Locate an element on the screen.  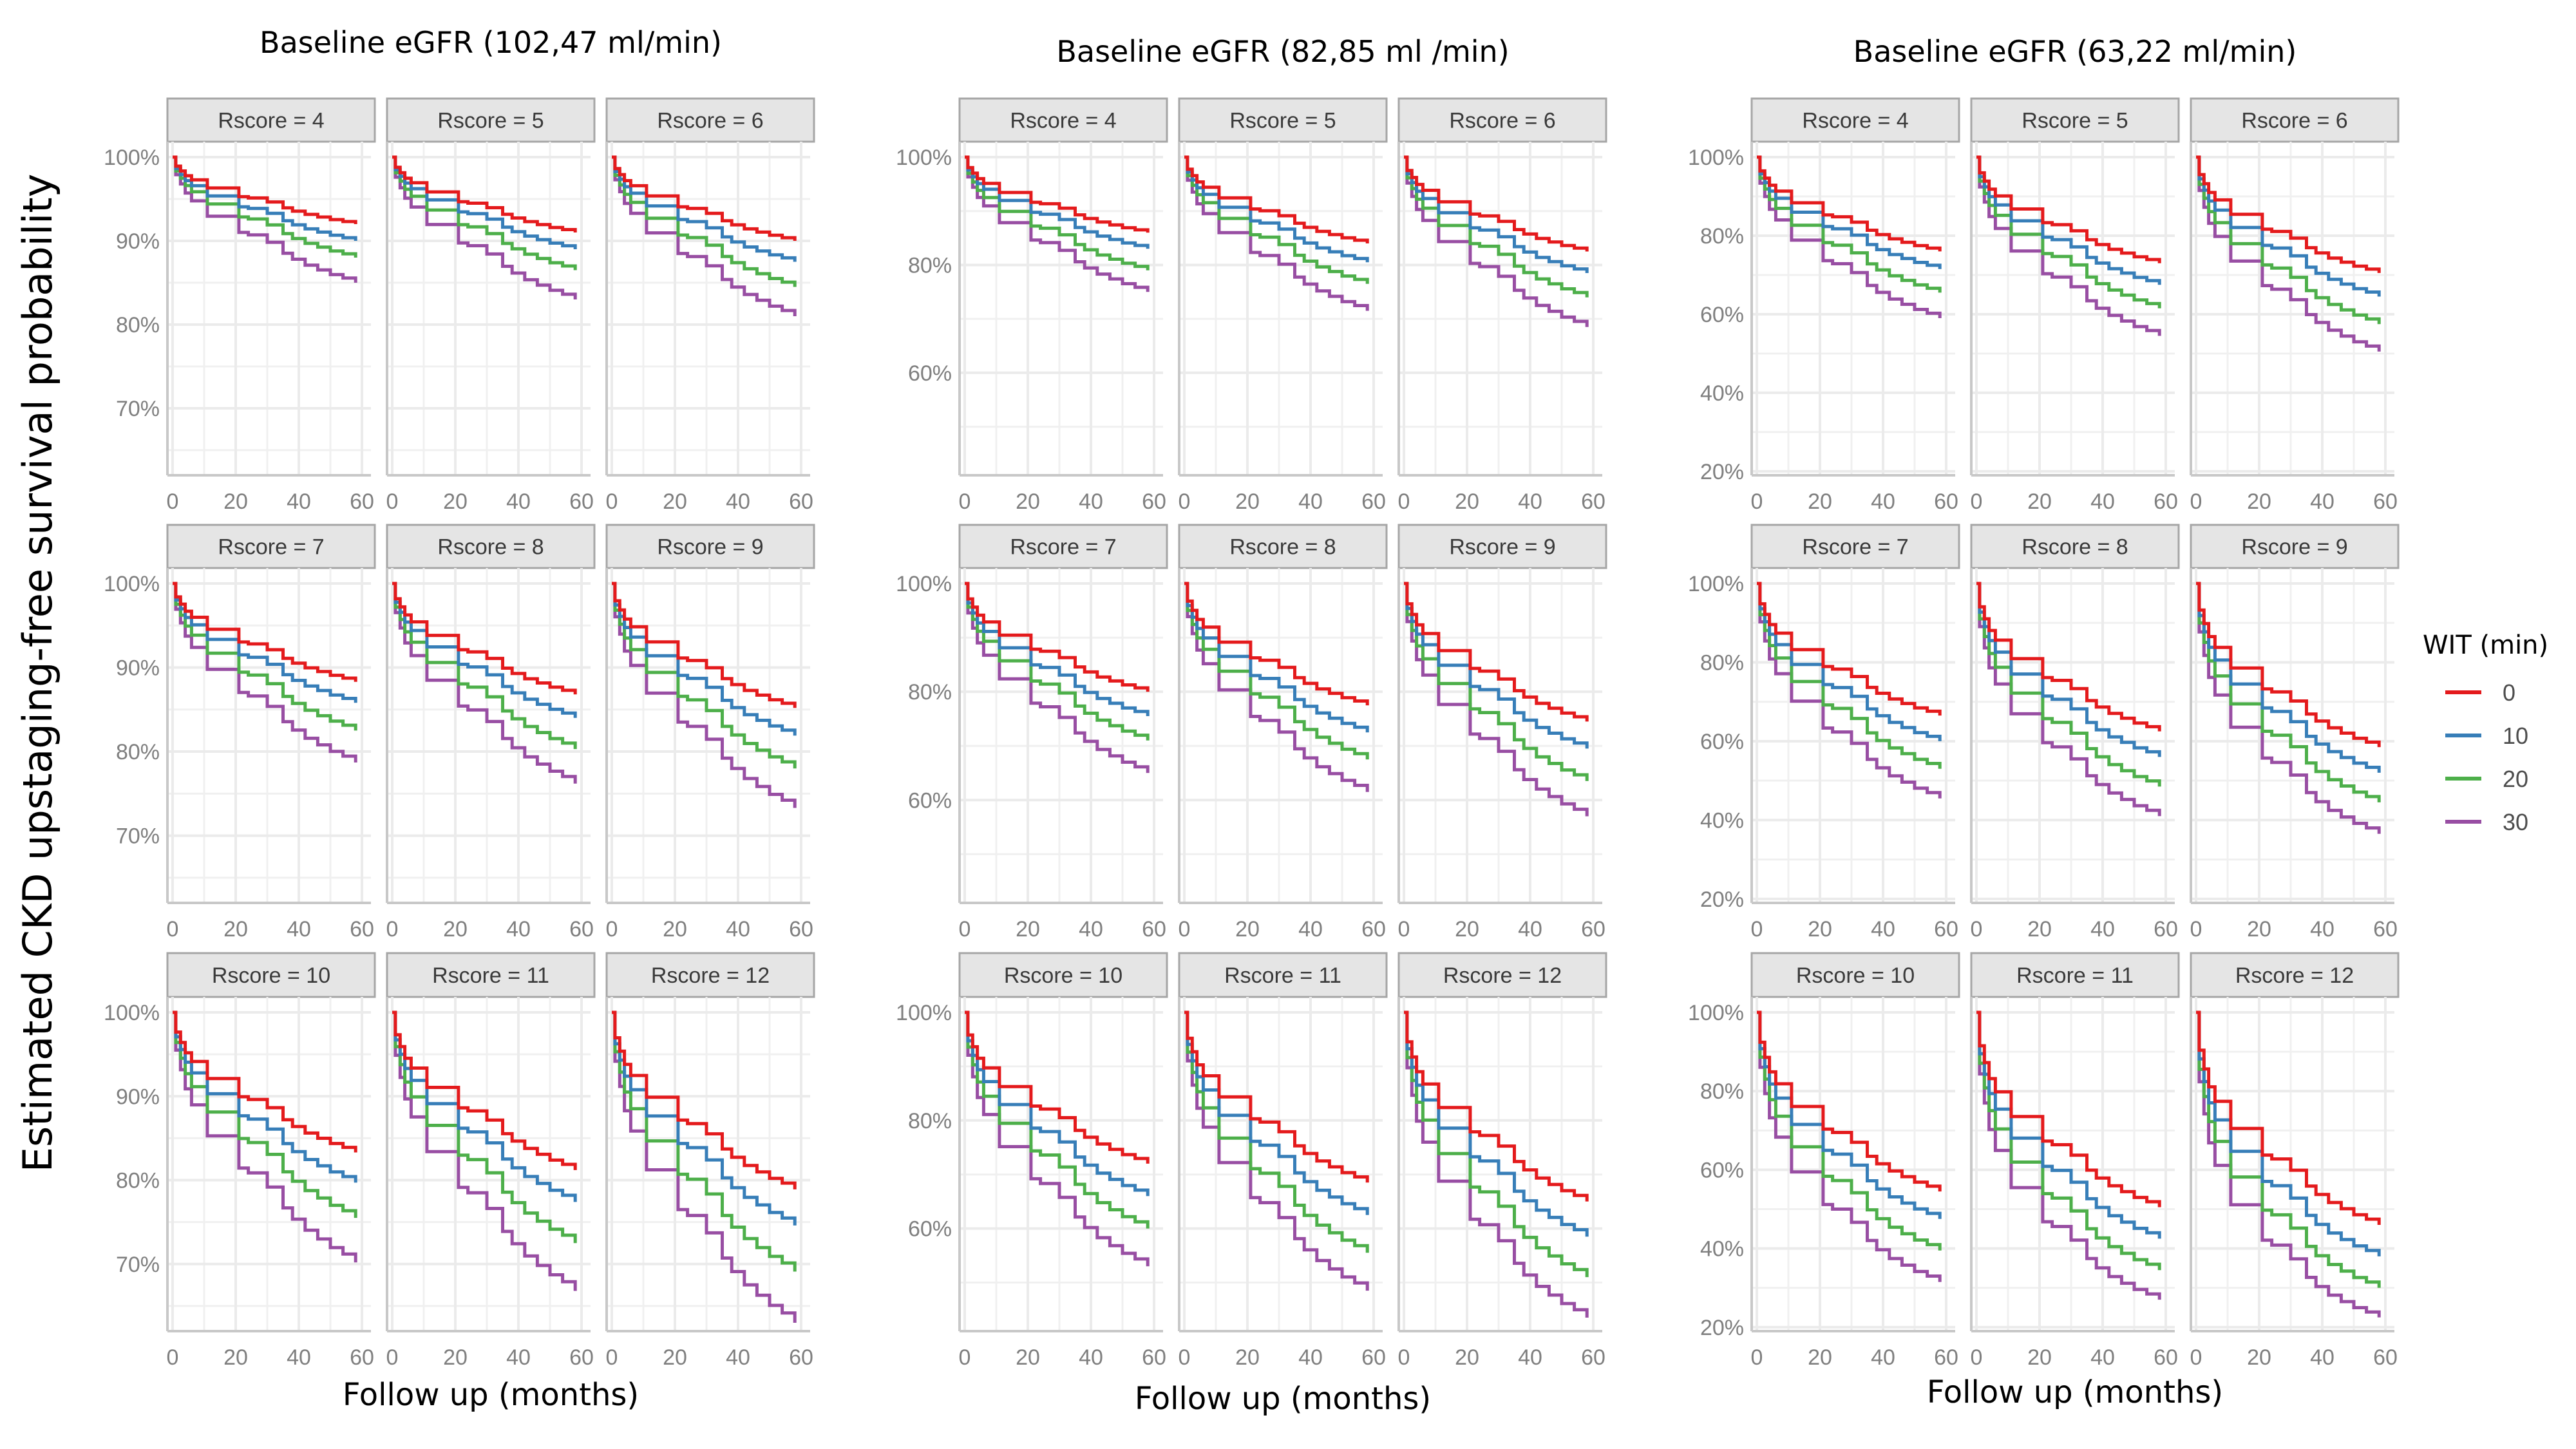
facet-strip-label: Rscore = 9 is located at coordinates (710, 547).